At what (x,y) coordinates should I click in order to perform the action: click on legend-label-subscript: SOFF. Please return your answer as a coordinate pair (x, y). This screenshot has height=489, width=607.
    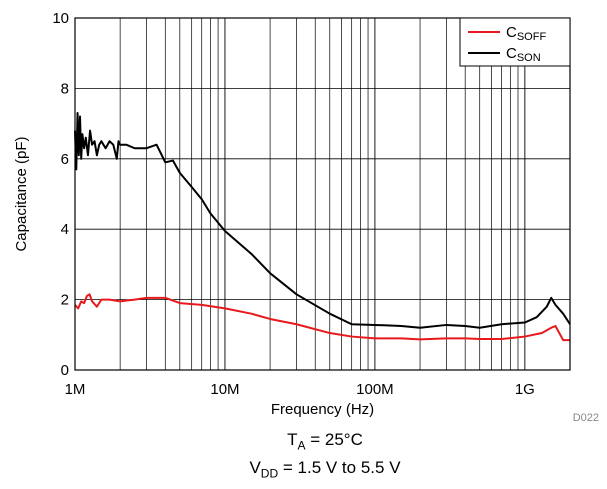
    Looking at the image, I should click on (532, 37).